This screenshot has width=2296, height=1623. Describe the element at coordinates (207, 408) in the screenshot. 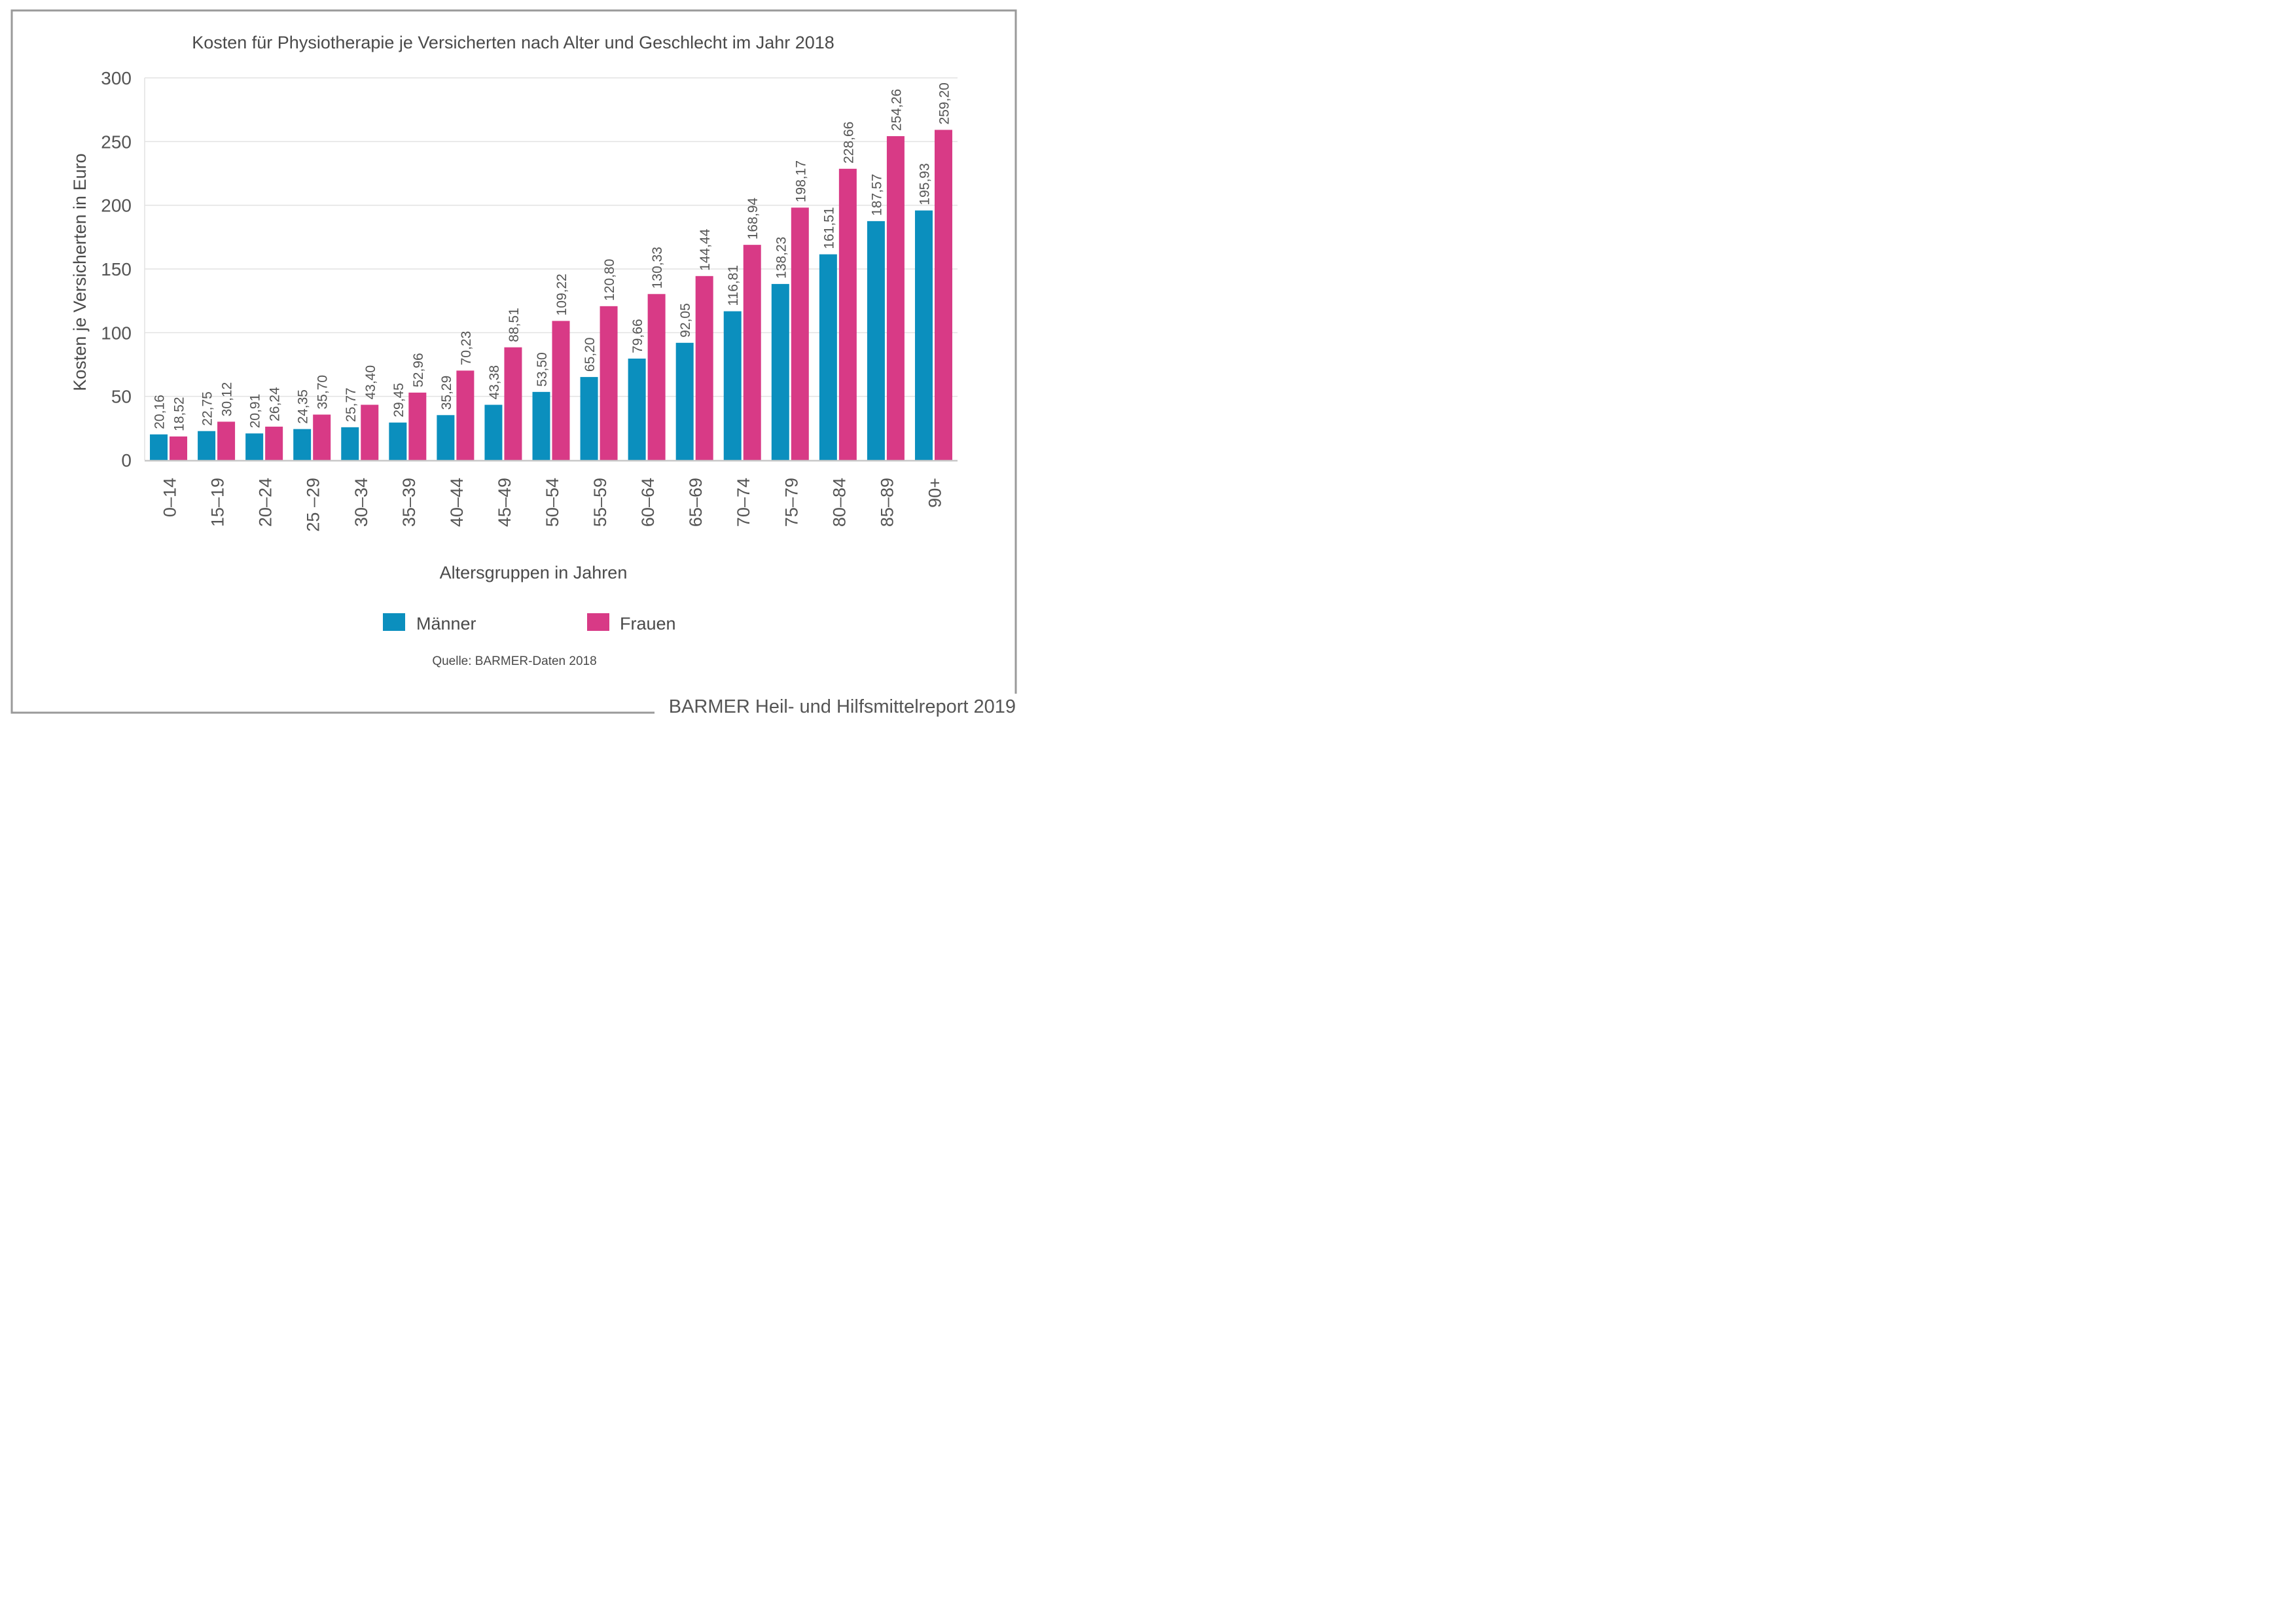

I see `bar-value-label: 22,75` at that location.